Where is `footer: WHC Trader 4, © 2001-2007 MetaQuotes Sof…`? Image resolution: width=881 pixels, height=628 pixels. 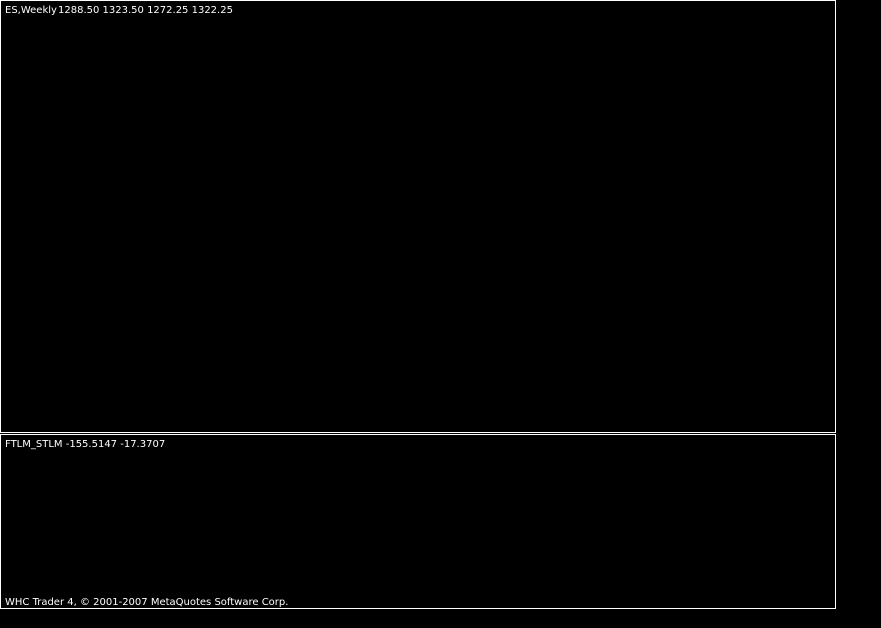 footer: WHC Trader 4, © 2001-2007 MetaQuotes Sof… is located at coordinates (146, 602).